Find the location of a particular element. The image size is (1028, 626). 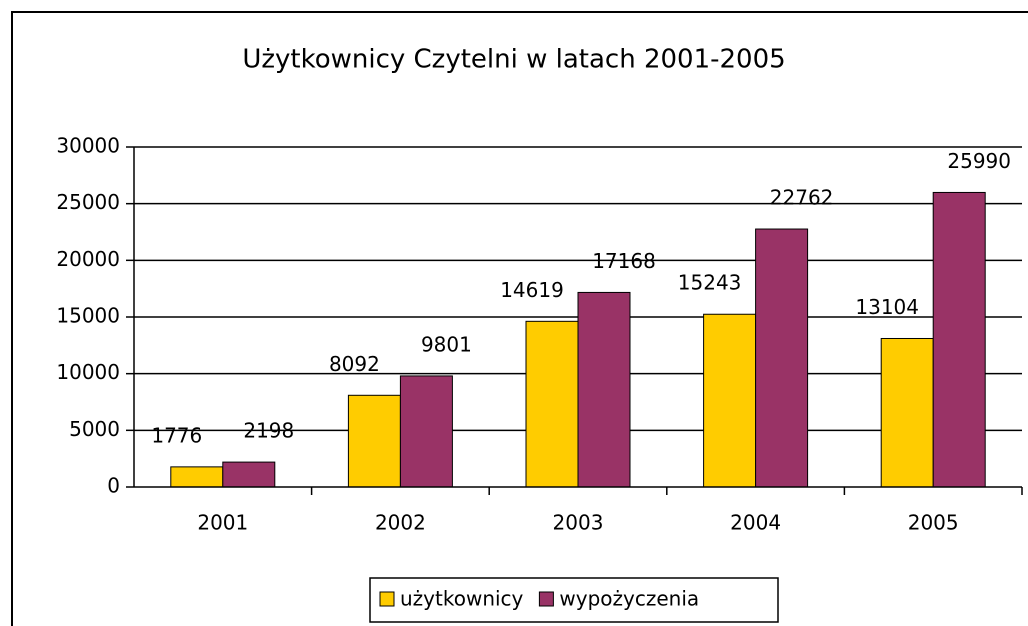

data-label: 25990 is located at coordinates (979, 161).